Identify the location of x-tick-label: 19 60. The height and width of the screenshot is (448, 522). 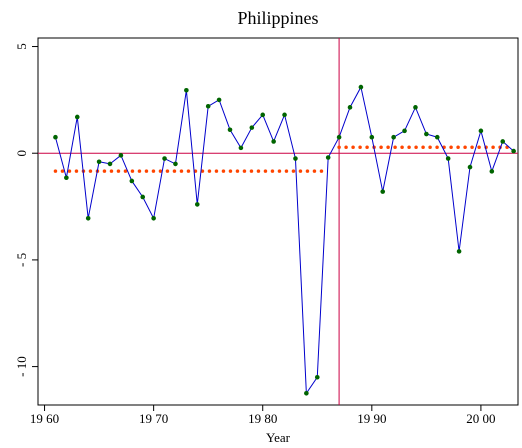
(44, 418).